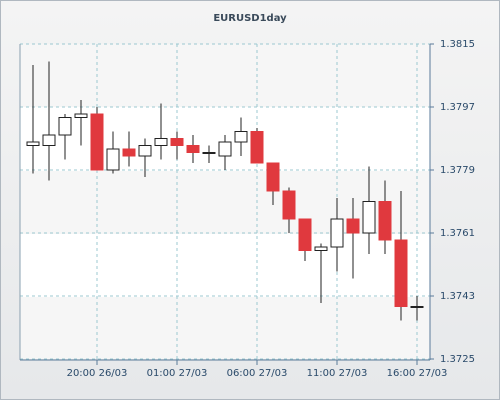 The width and height of the screenshot is (500, 400). I want to click on x-tick-label: 01:00 27/03, so click(177, 373).